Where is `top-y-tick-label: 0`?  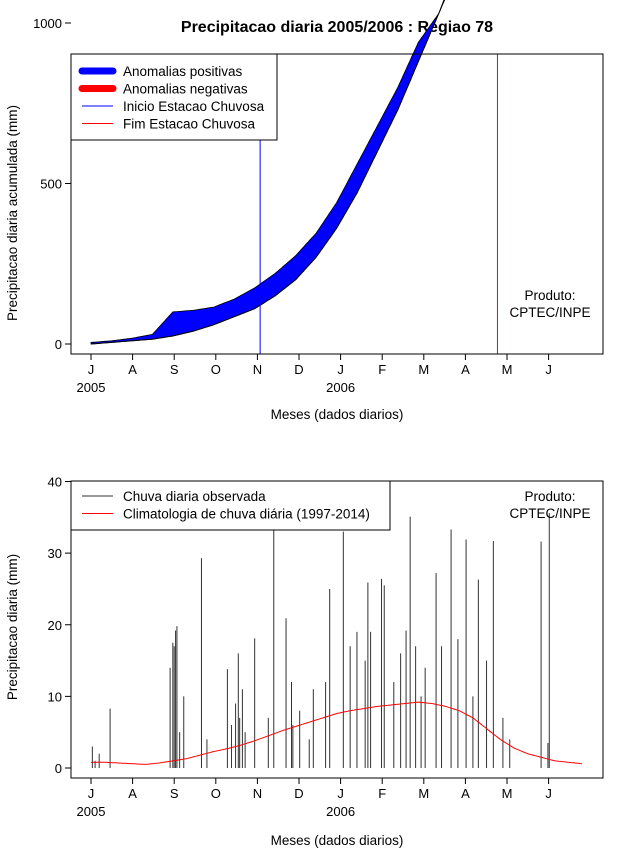
top-y-tick-label: 0 is located at coordinates (58, 344).